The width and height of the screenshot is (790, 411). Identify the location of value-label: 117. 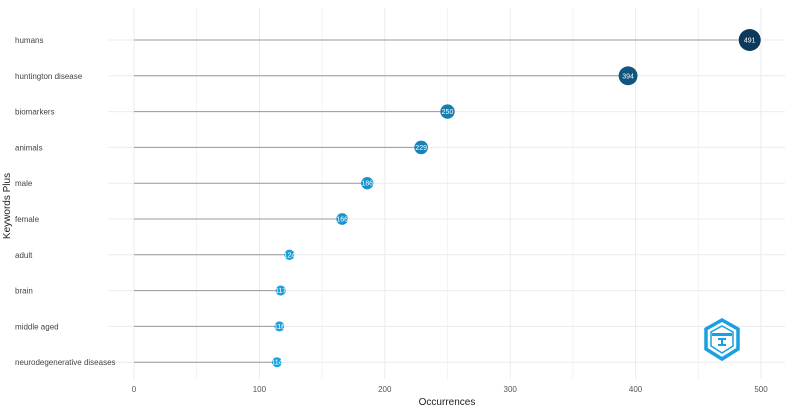
(280, 291).